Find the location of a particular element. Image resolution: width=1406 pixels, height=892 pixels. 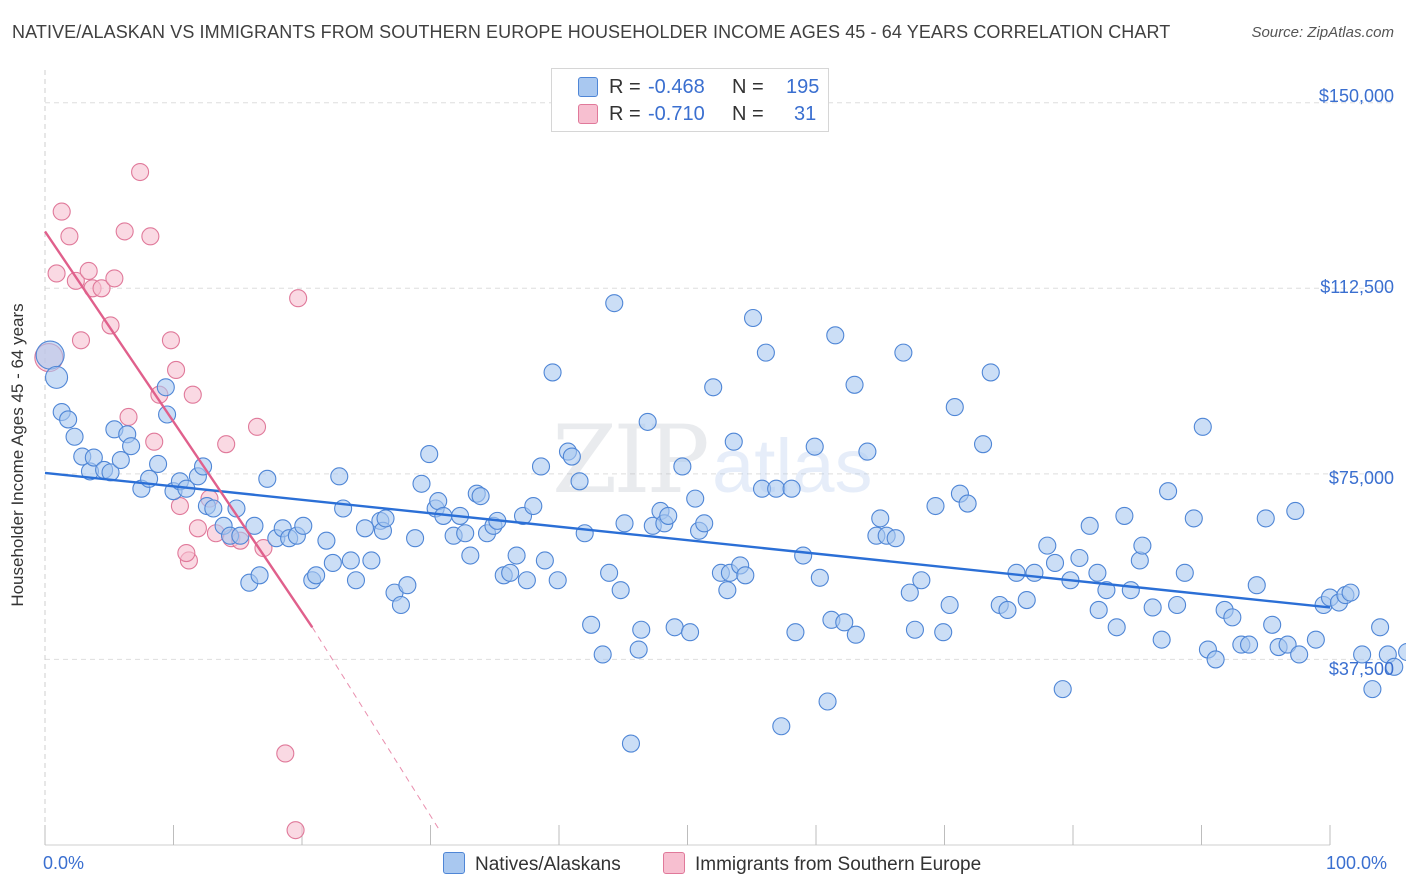

legend-r-value: -0.468 is located at coordinates (676, 87).